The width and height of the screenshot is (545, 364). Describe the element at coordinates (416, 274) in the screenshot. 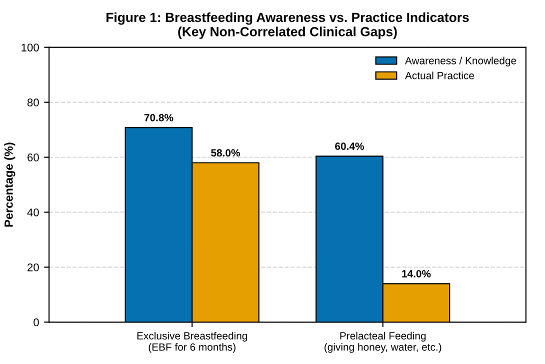

I see `data-label: 14.0%` at that location.